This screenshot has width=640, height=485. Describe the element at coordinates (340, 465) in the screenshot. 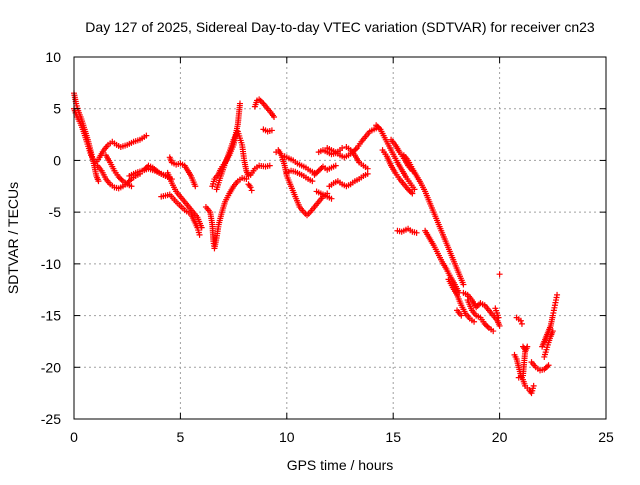

I see `x-axis-label: GPS time / hours` at that location.